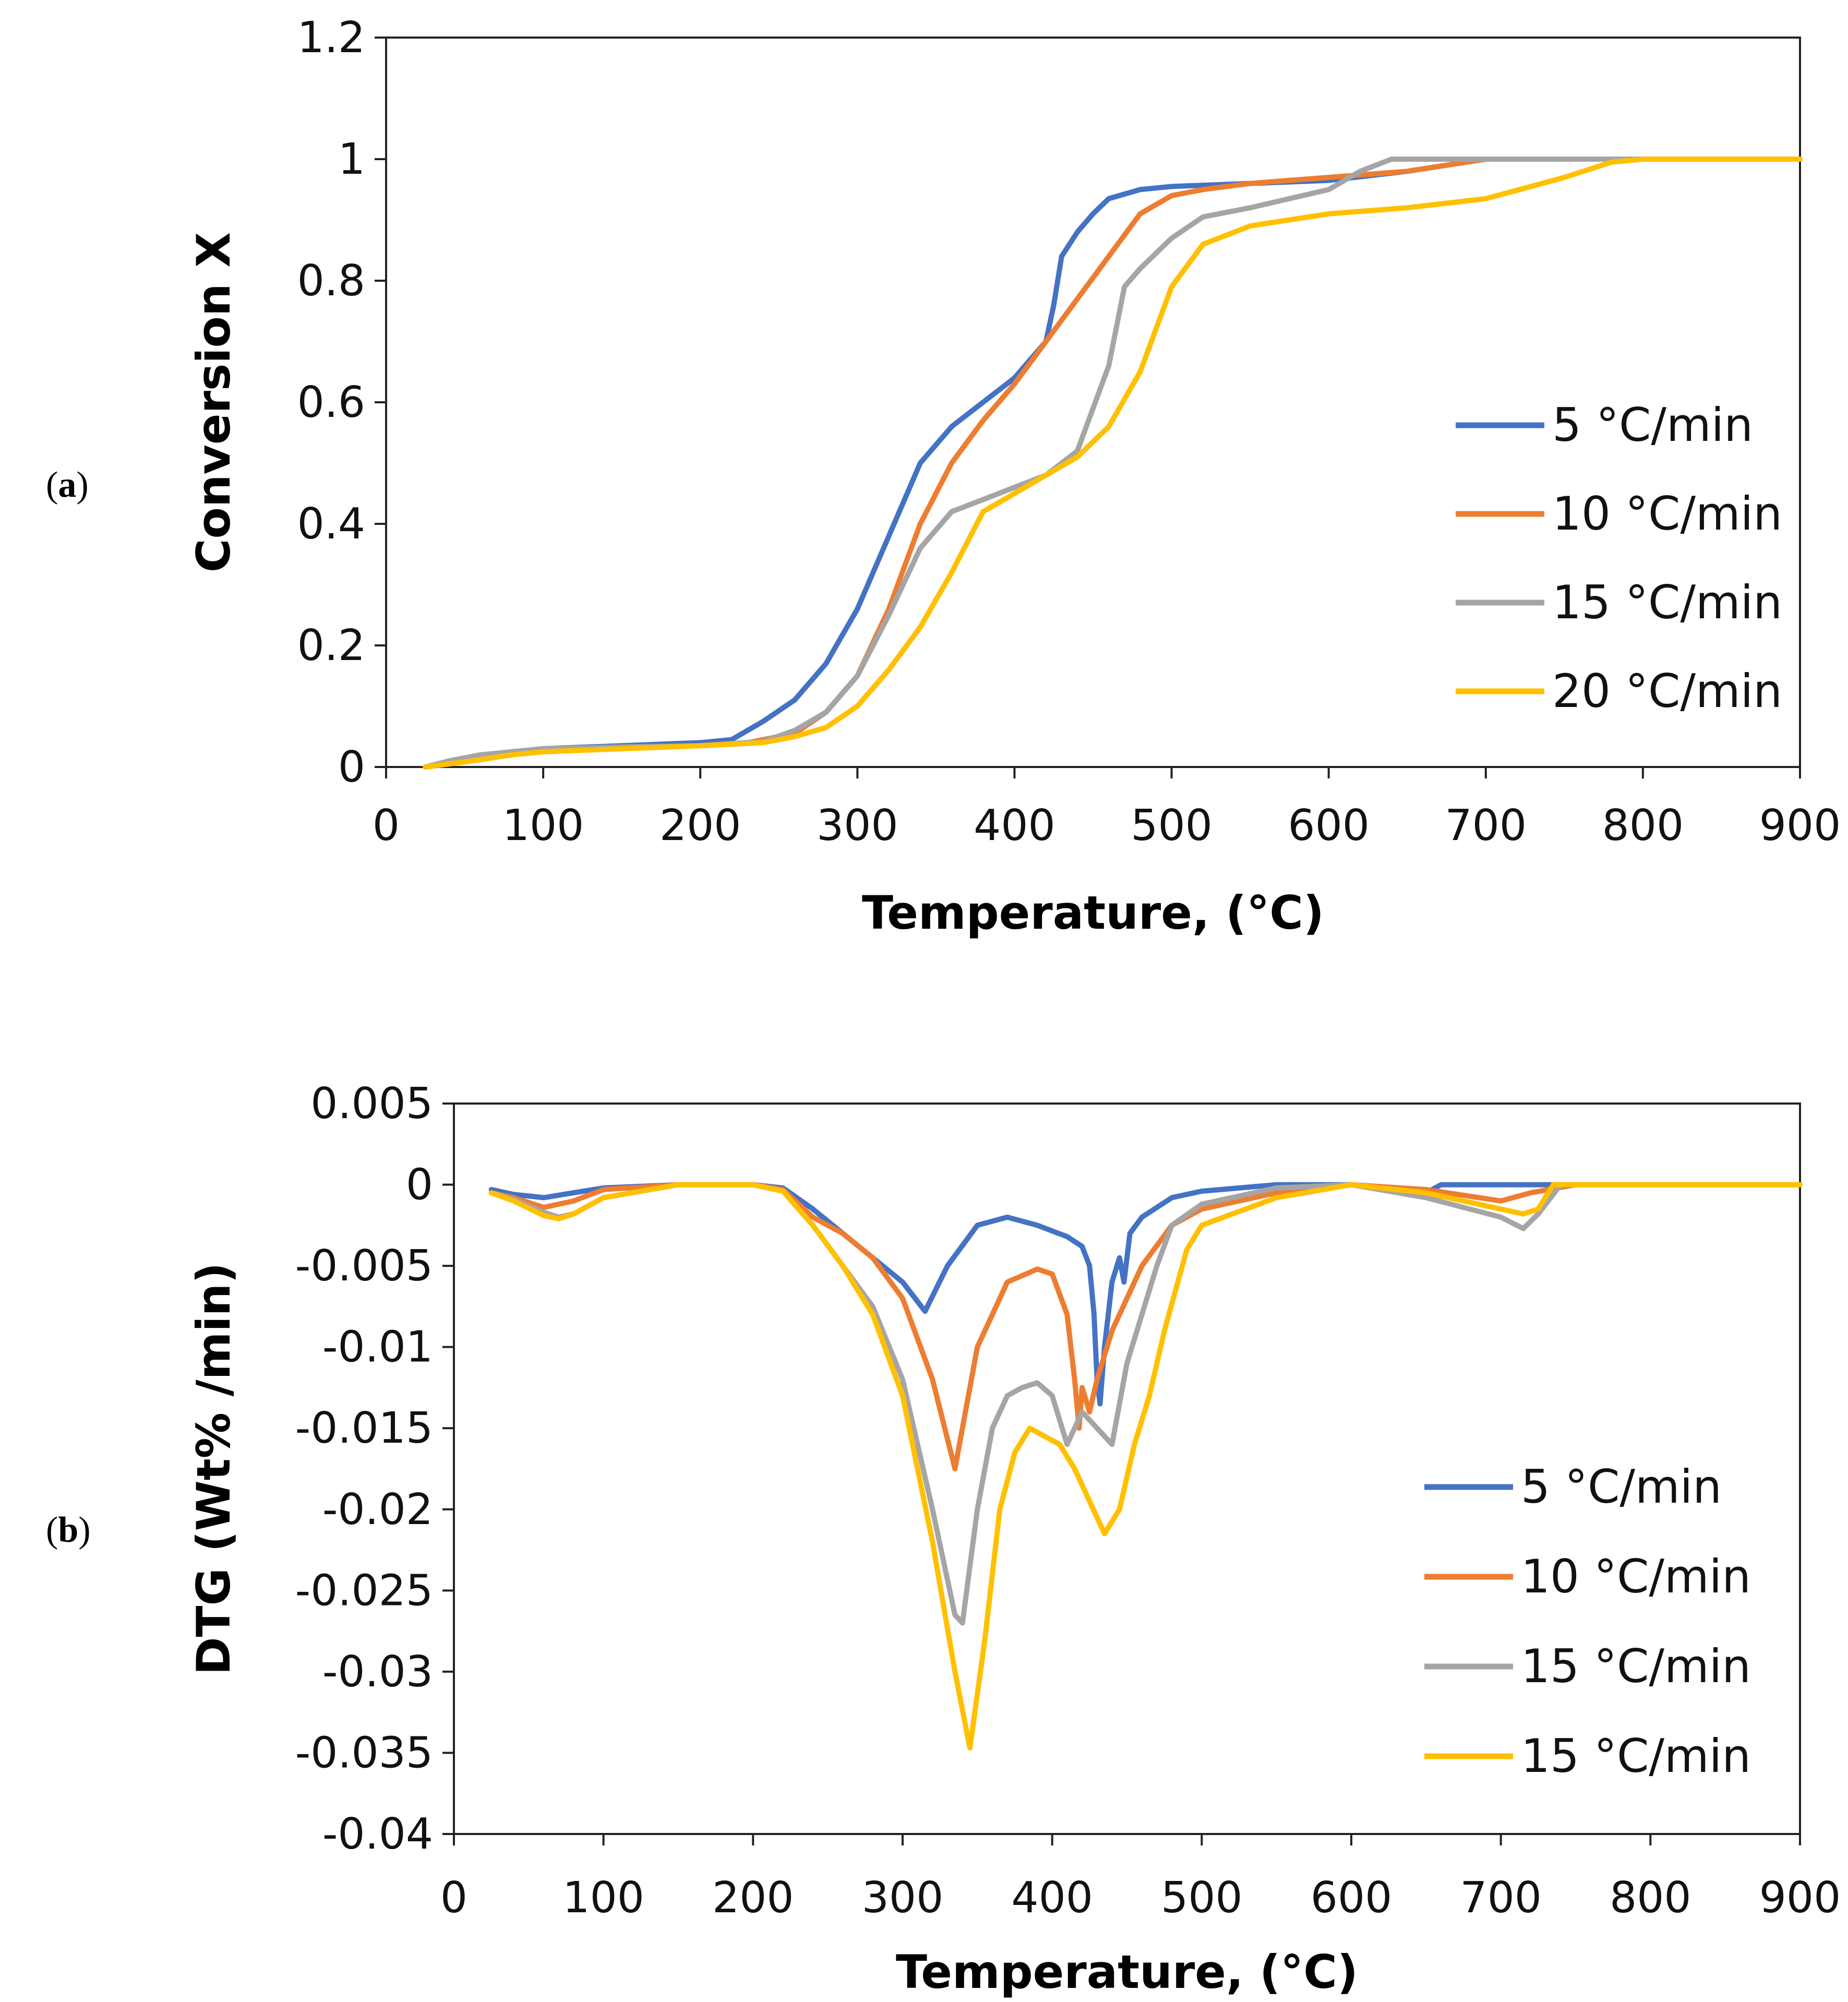 This screenshot has width=1848, height=2002. What do you see at coordinates (331, 403) in the screenshot?
I see `y-tick-label: 0.6` at bounding box center [331, 403].